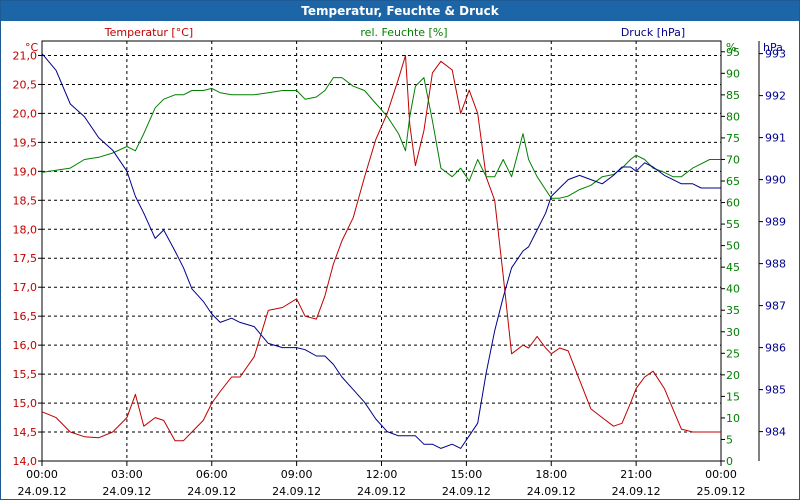 This screenshot has width=800, height=501. I want to click on y-tick-label-temperature: 20,5, so click(25, 84).